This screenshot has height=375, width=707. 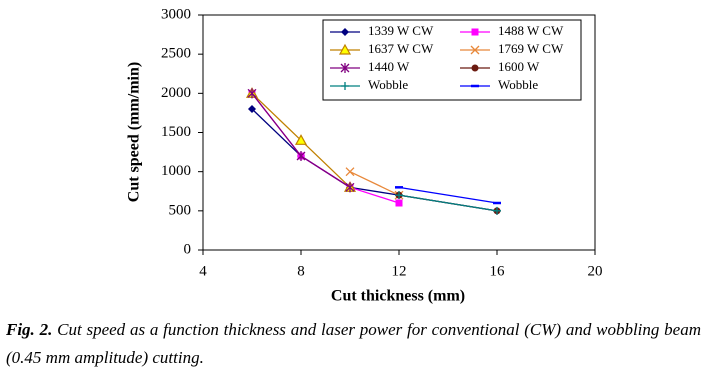 What do you see at coordinates (389, 66) in the screenshot?
I see `legend-label: 1440 W` at bounding box center [389, 66].